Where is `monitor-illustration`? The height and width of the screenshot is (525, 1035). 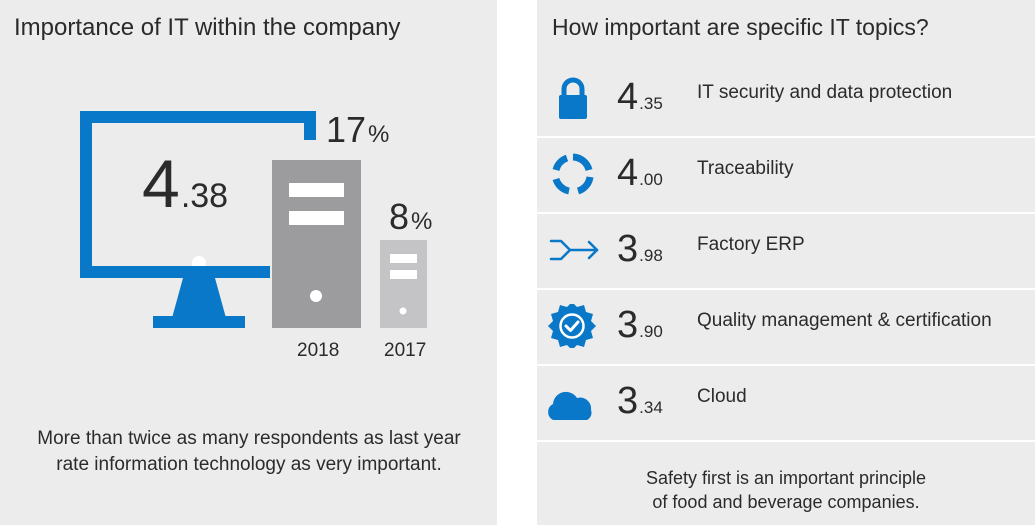 monitor-illustration is located at coordinates (253, 219).